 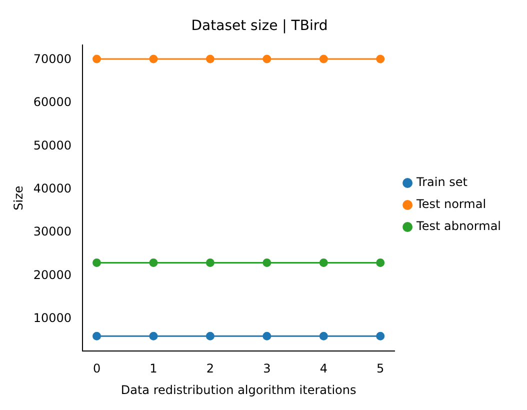 I want to click on y-tick-label: 20000, so click(x=52, y=275).